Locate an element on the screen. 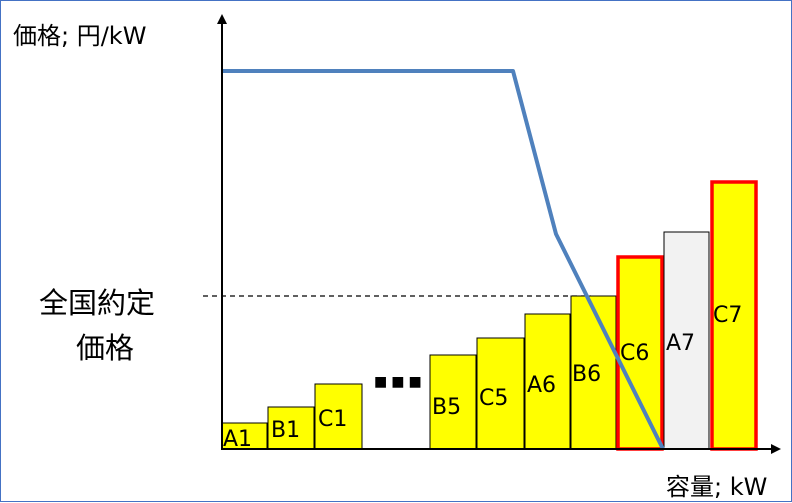 This screenshot has width=792, height=503. bar-b5 is located at coordinates (453, 402).